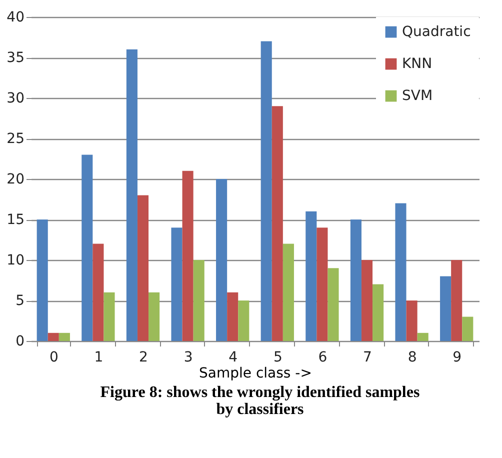 The width and height of the screenshot is (502, 458). What do you see at coordinates (15, 220) in the screenshot?
I see `y-tick-label: 15` at bounding box center [15, 220].